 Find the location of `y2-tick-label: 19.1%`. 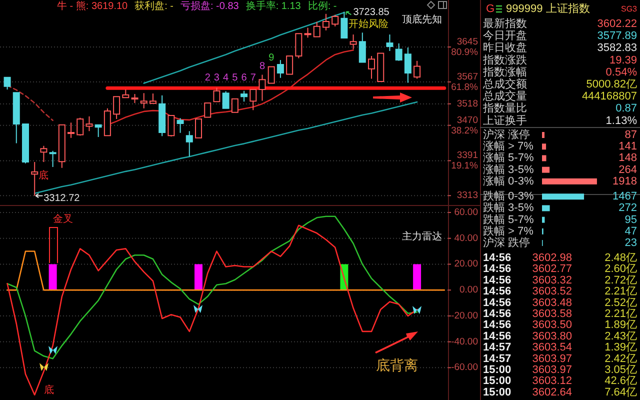

y2-tick-label: 19.1% is located at coordinates (465, 166).